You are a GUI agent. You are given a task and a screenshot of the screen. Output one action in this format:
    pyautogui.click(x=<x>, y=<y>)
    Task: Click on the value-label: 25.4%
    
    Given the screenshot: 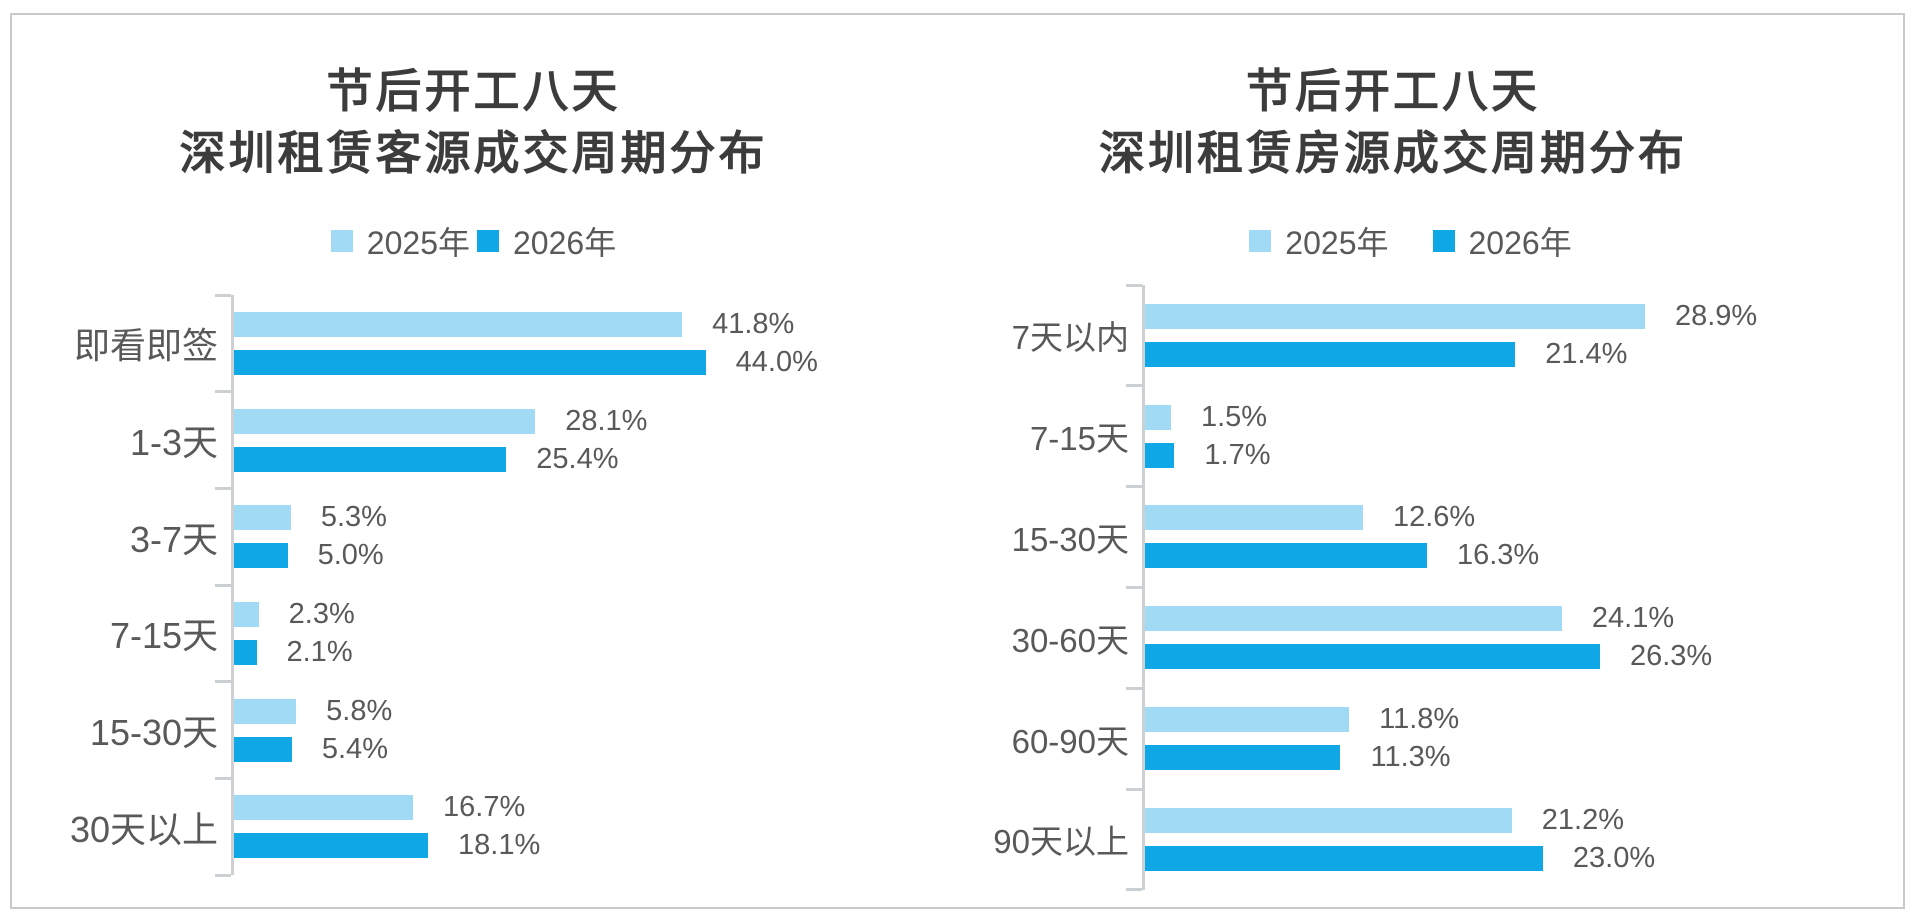 What is the action you would take?
    pyautogui.click(x=577, y=458)
    